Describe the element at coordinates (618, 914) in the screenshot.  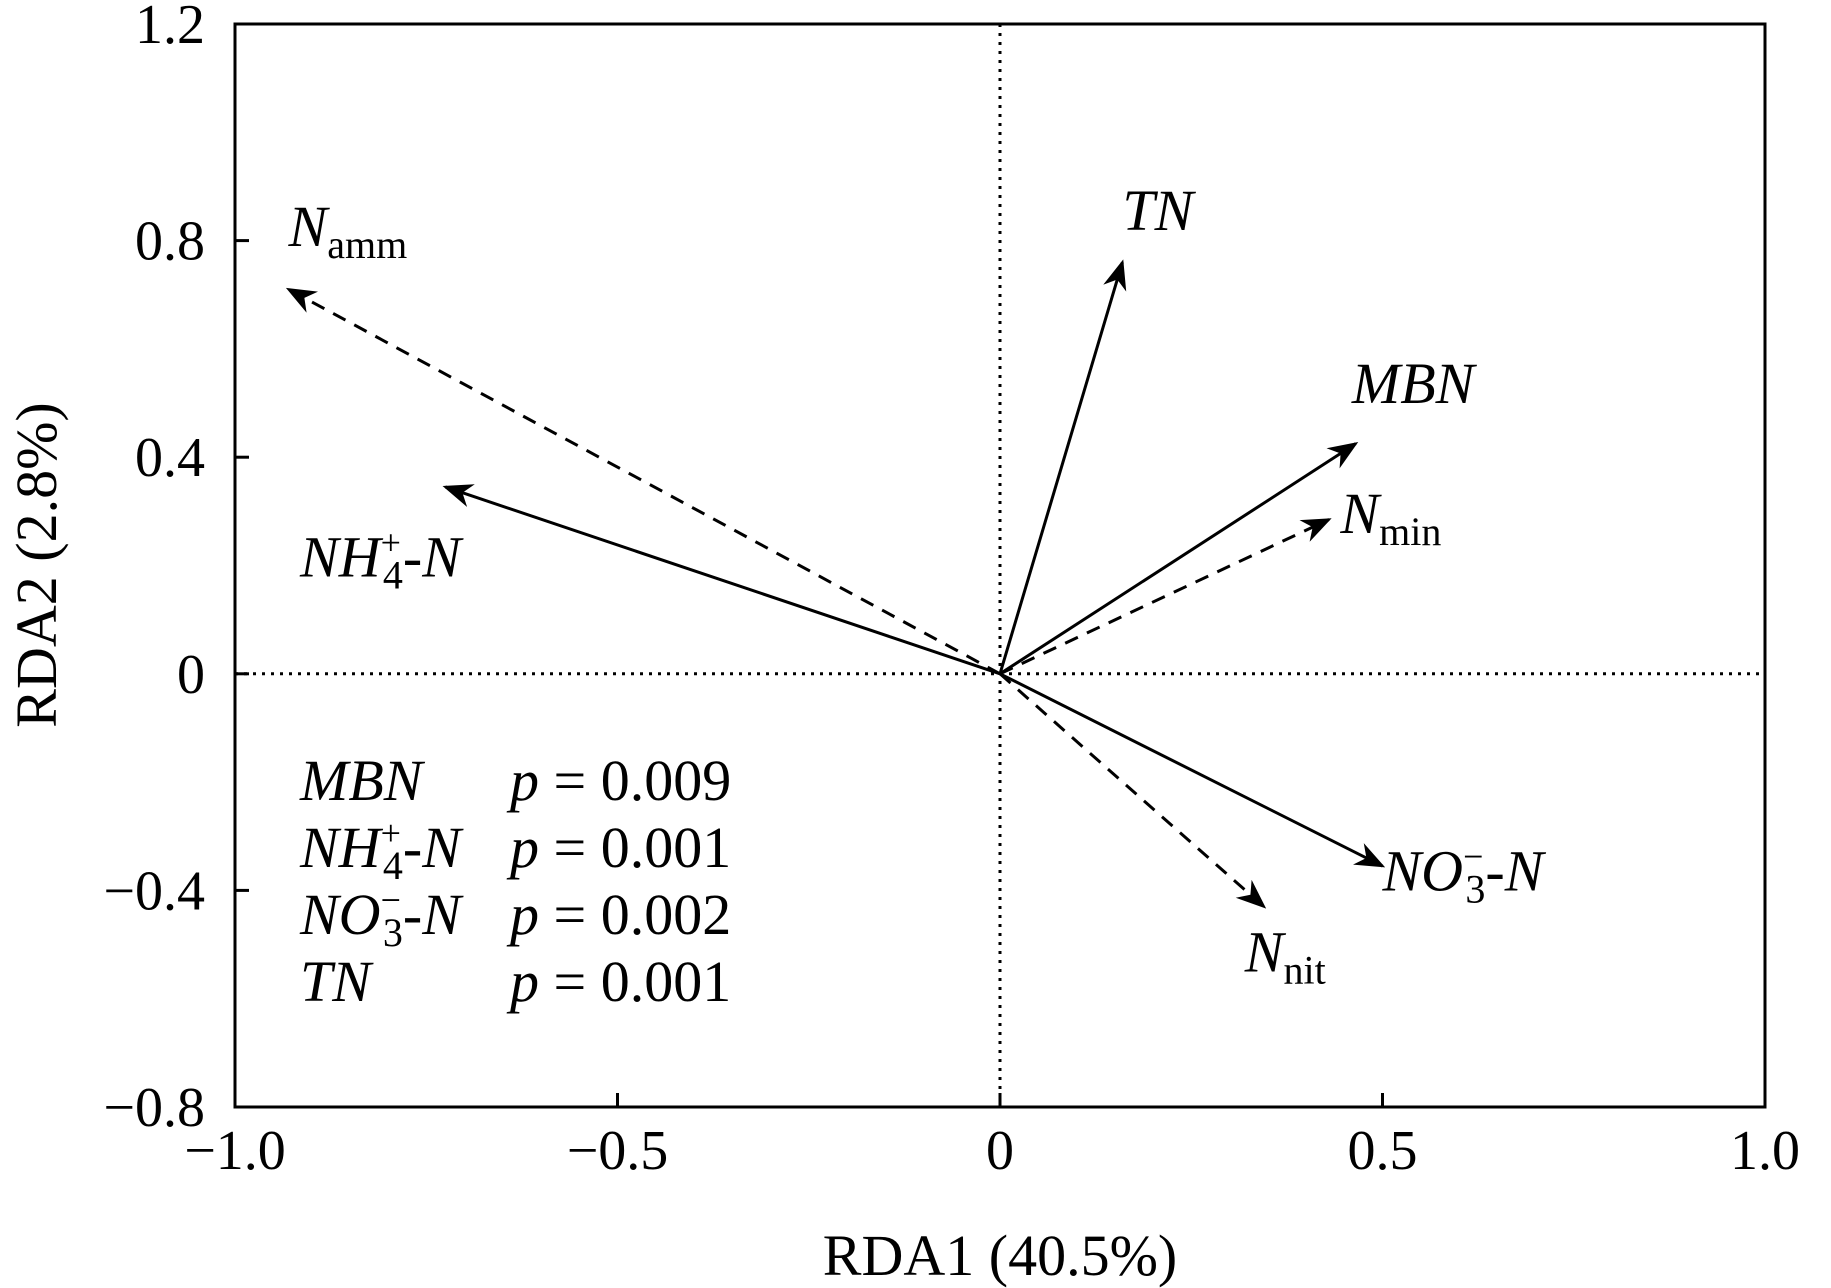
I see `annotation-p-value: p = 0.002` at that location.